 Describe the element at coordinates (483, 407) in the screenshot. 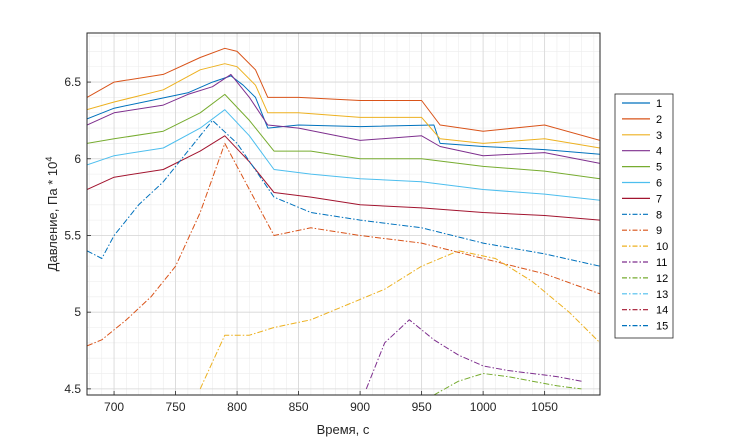

I see `x-tick-label: 1000` at that location.